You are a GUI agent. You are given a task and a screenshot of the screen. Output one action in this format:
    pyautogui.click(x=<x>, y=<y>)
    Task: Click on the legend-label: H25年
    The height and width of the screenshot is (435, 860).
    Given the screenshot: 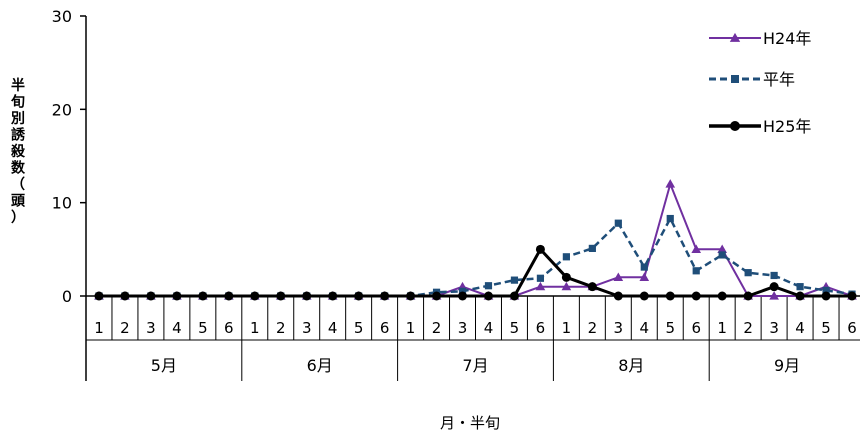 What is the action you would take?
    pyautogui.click(x=787, y=126)
    